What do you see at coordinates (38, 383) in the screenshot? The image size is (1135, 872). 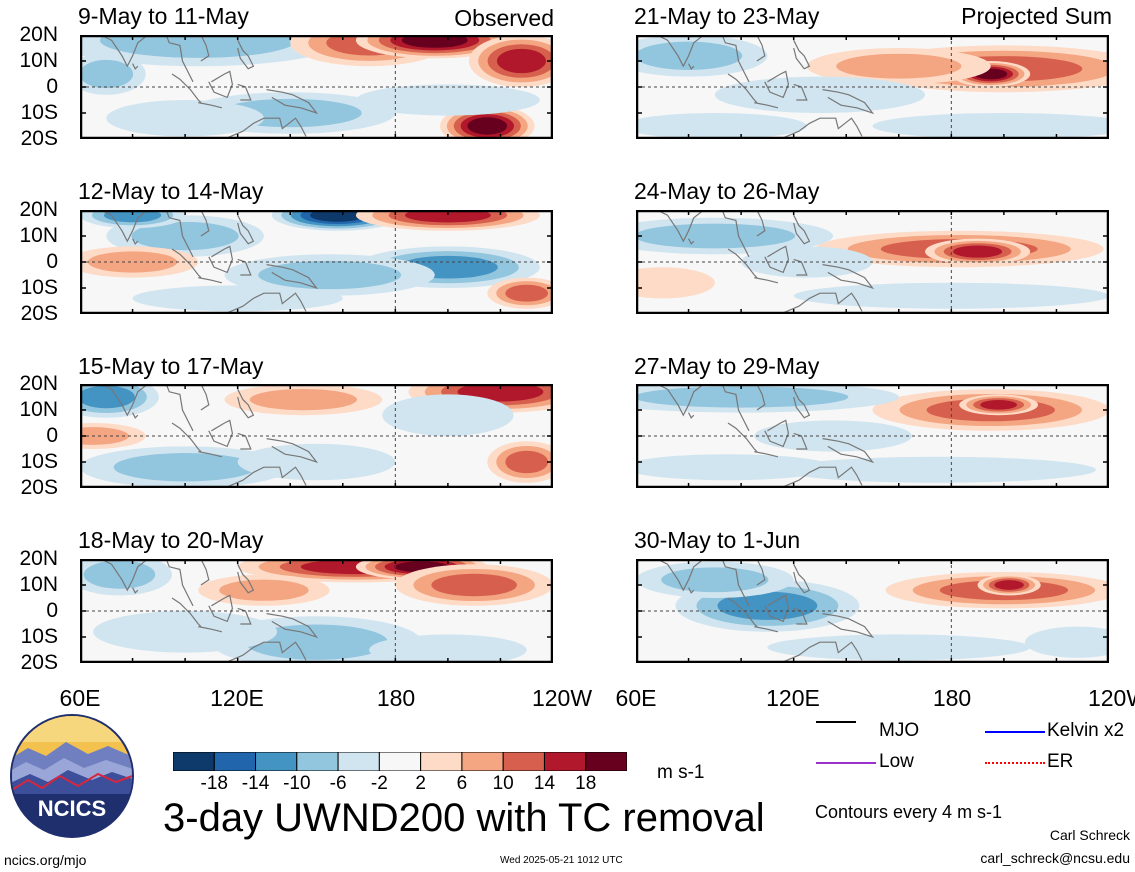 I see `y-tick-row3-20n: 20N` at bounding box center [38, 383].